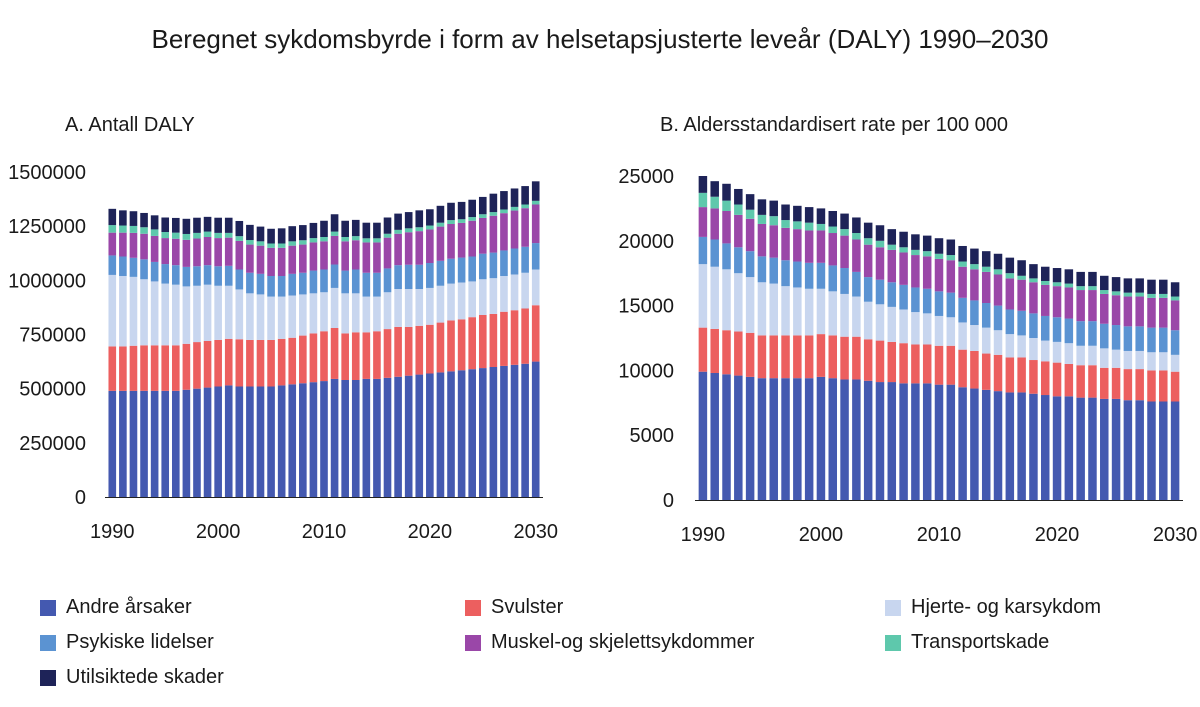  I want to click on legend-item: Hjerte- og karsykdom, so click(993, 607).